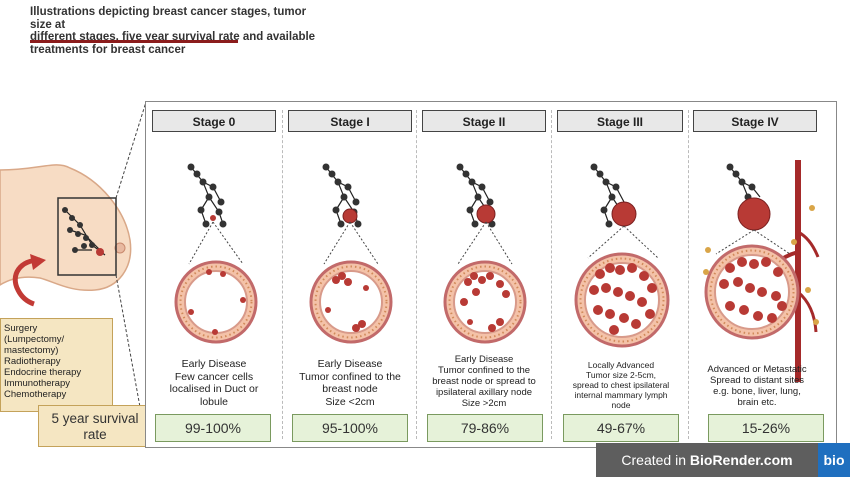 The image size is (850, 477). I want to click on treatment-item: mastectomy), so click(31, 350).